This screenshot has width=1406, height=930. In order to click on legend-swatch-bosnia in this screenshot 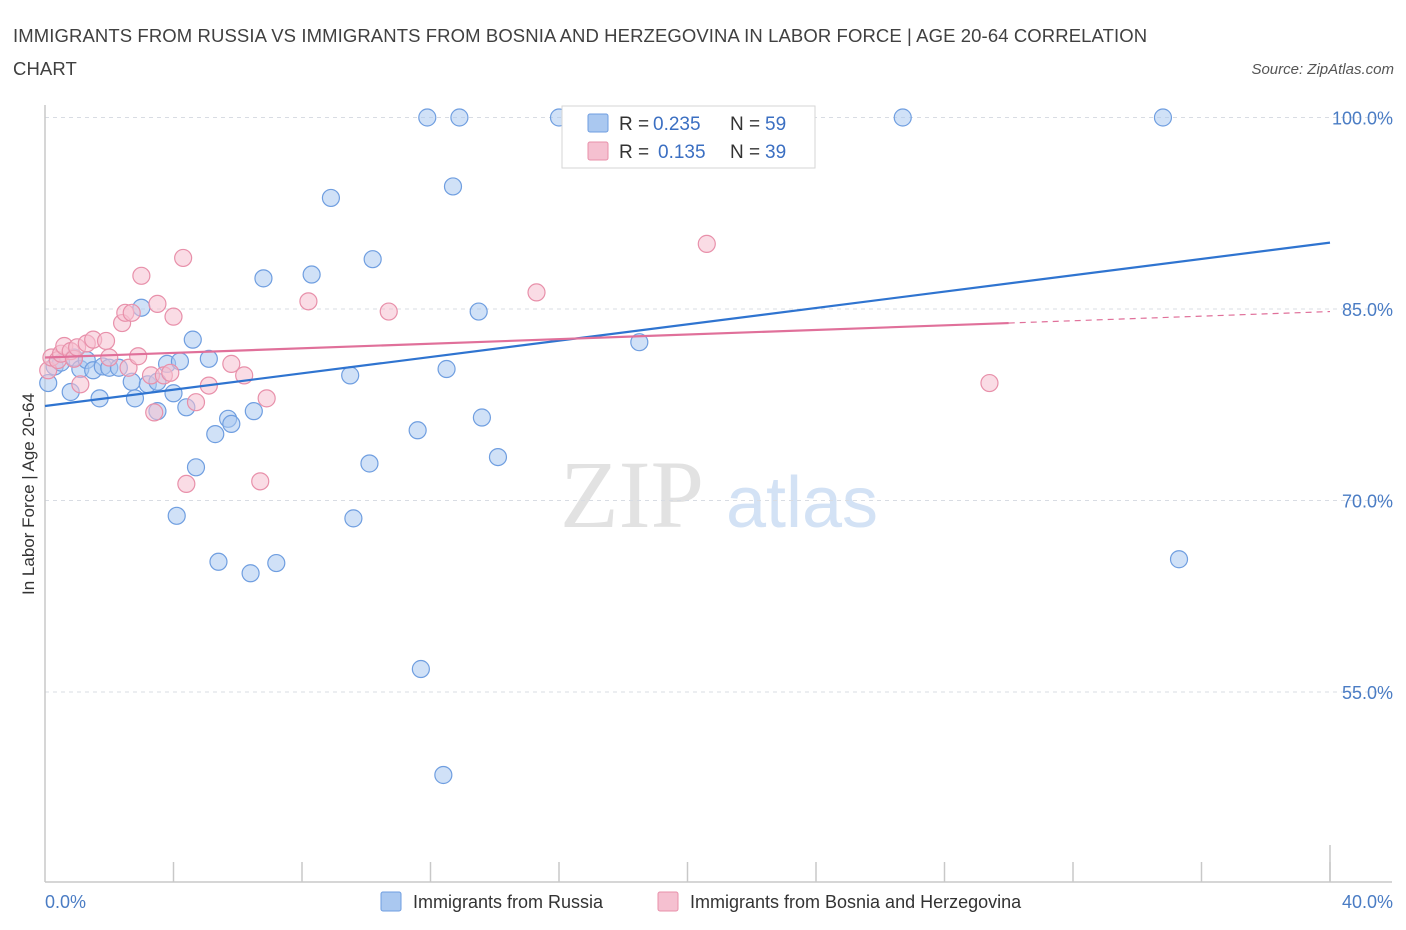, I will do `click(598, 151)`.